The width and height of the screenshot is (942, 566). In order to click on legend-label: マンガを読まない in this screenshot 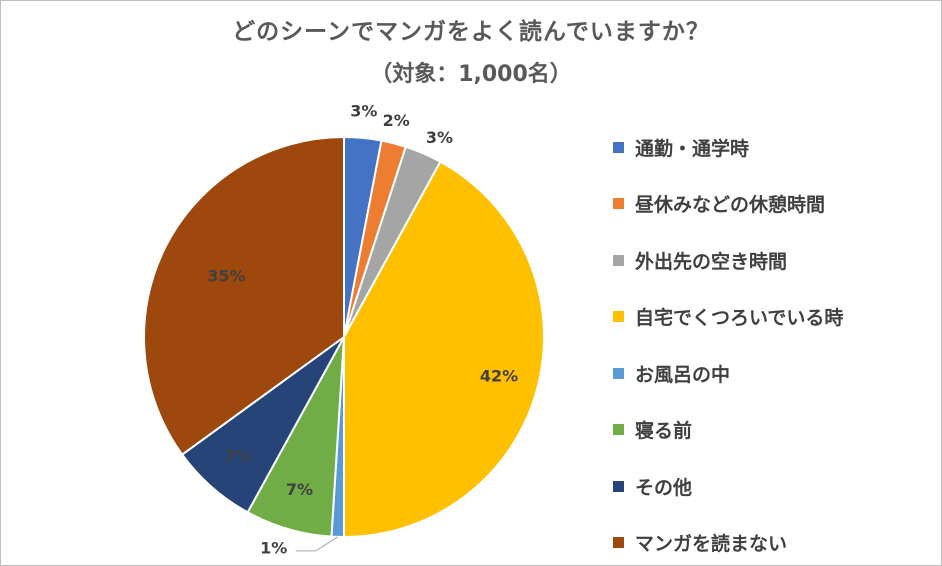, I will do `click(711, 544)`.